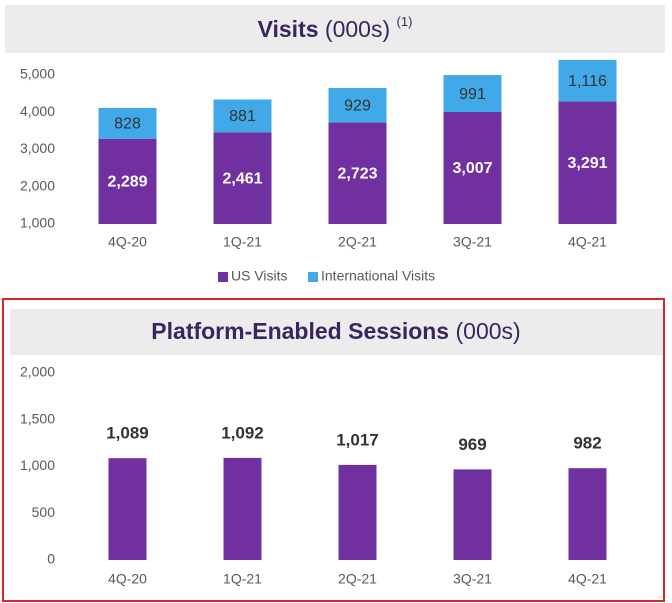  I want to click on y-tick-label: 4,000, so click(37, 111).